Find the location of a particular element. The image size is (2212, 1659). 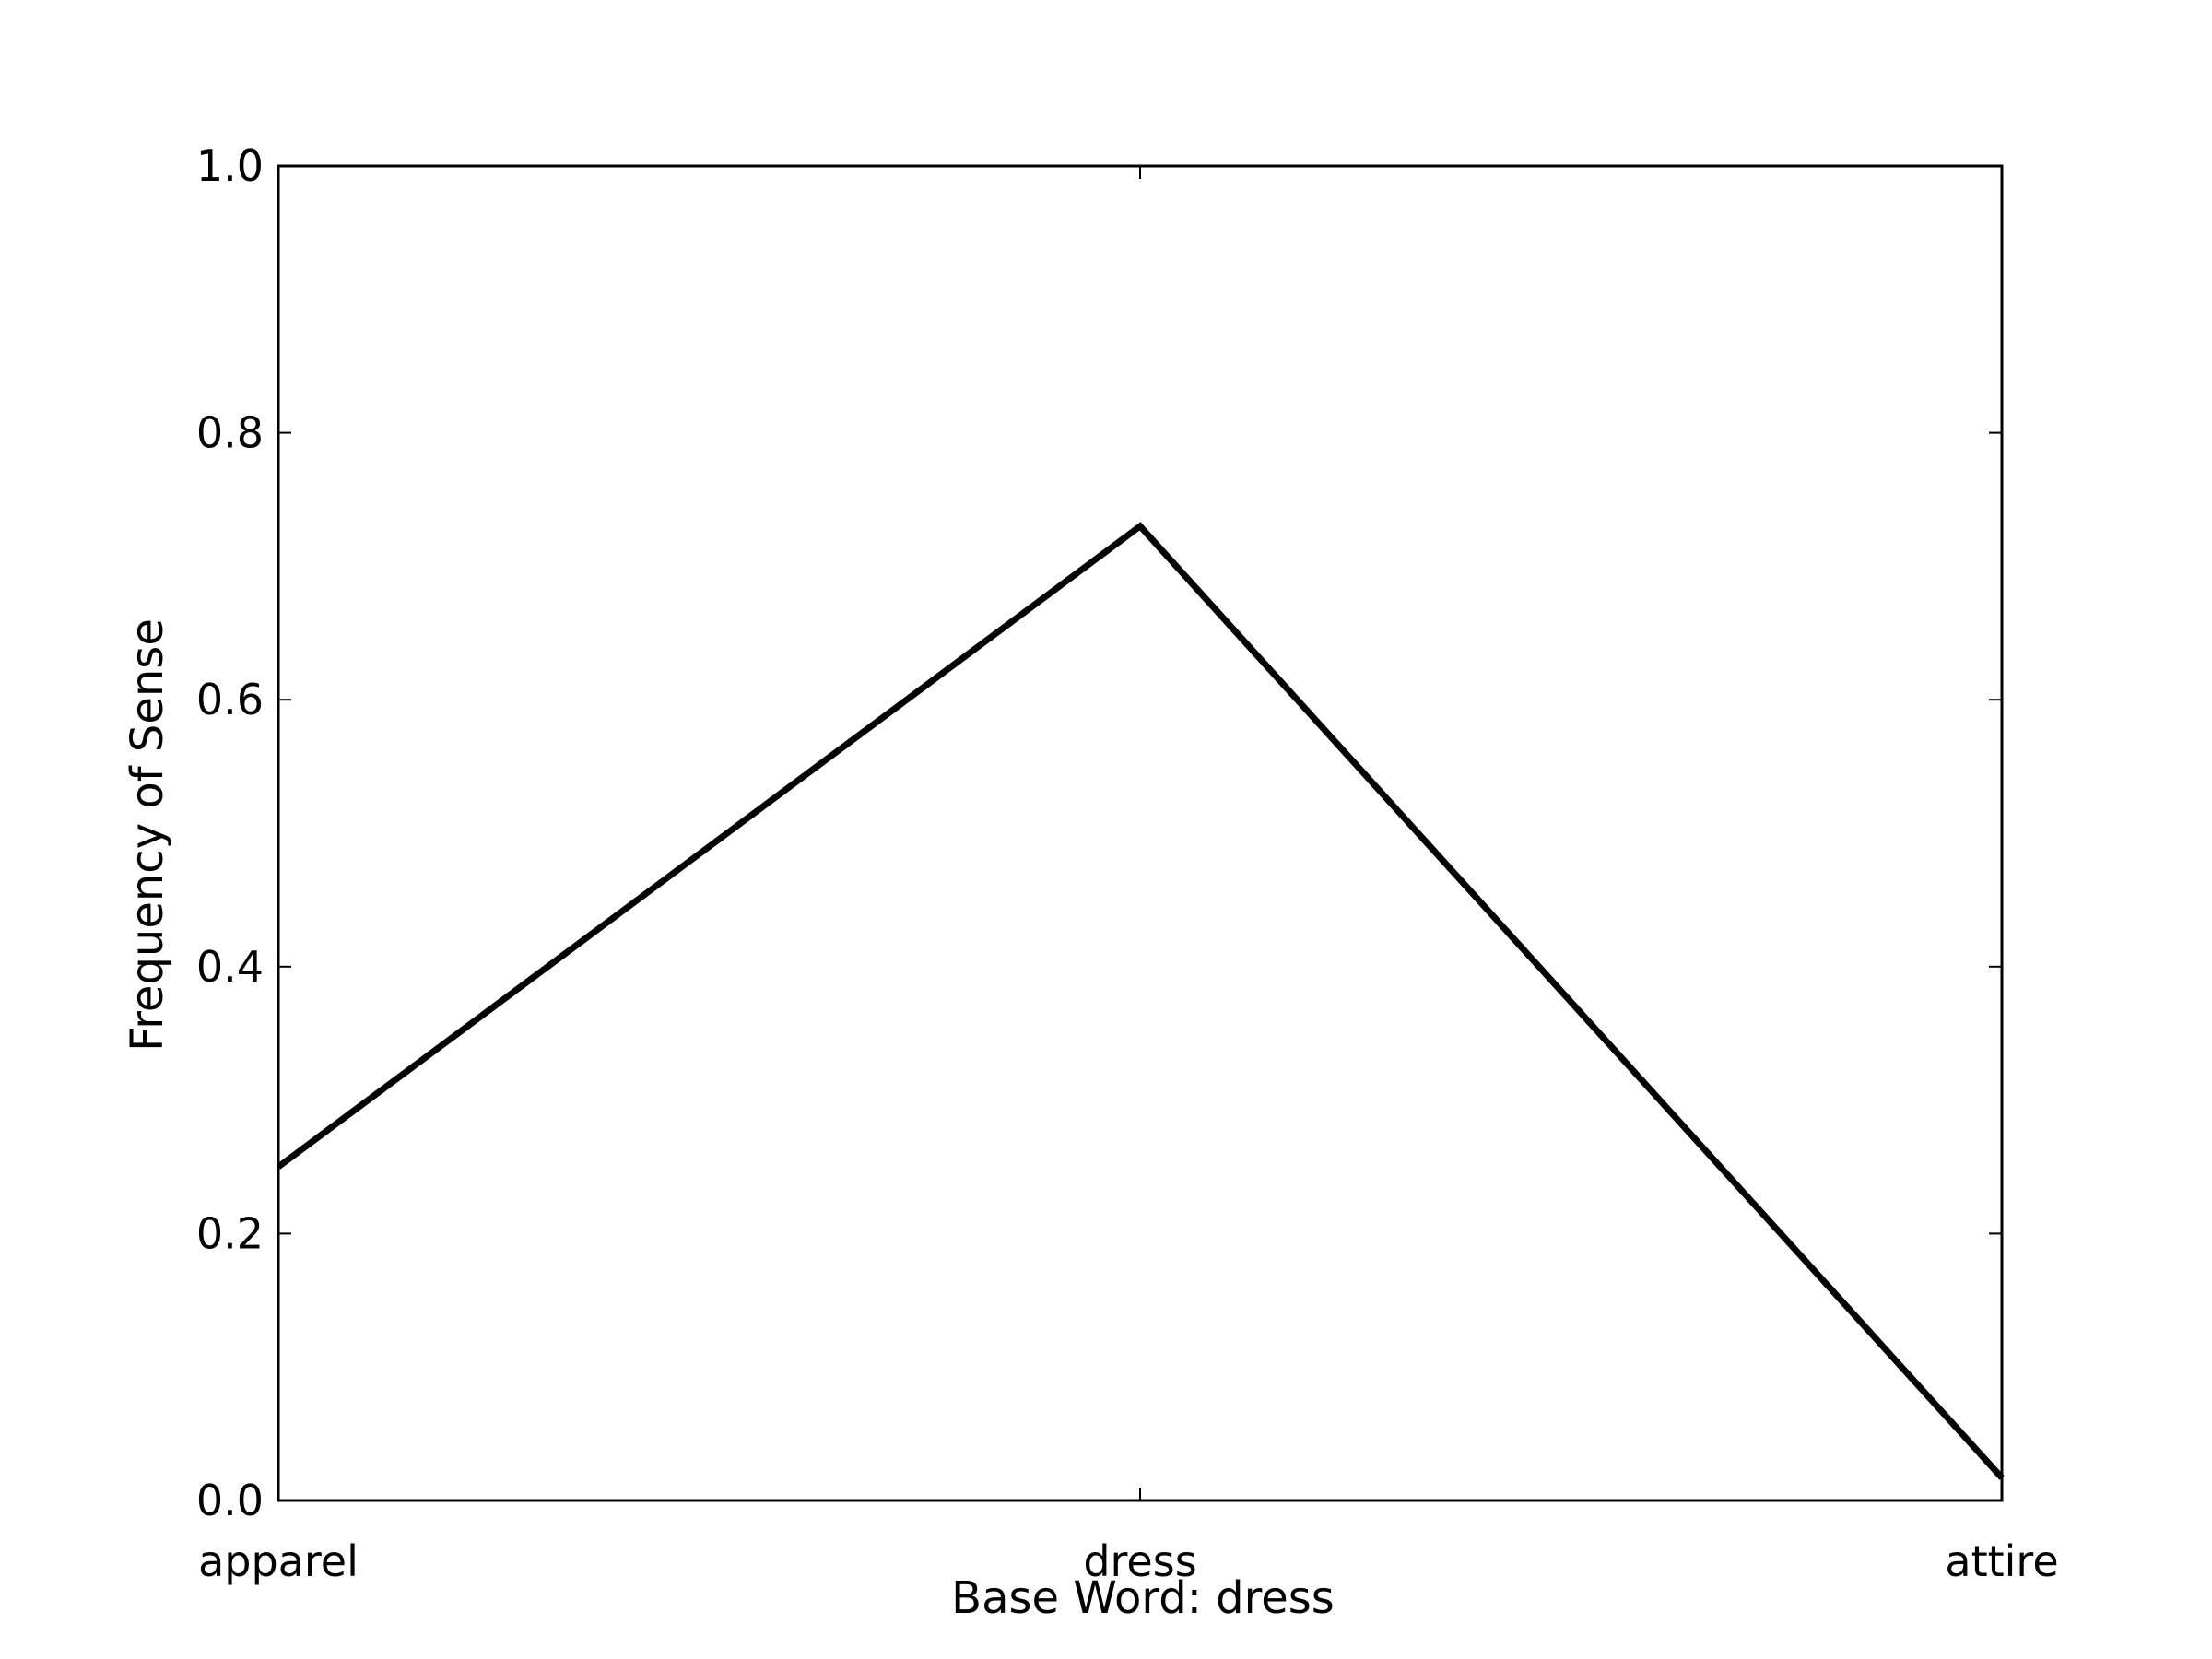

x-axis-label: Base Word: dress is located at coordinates (1143, 1598).